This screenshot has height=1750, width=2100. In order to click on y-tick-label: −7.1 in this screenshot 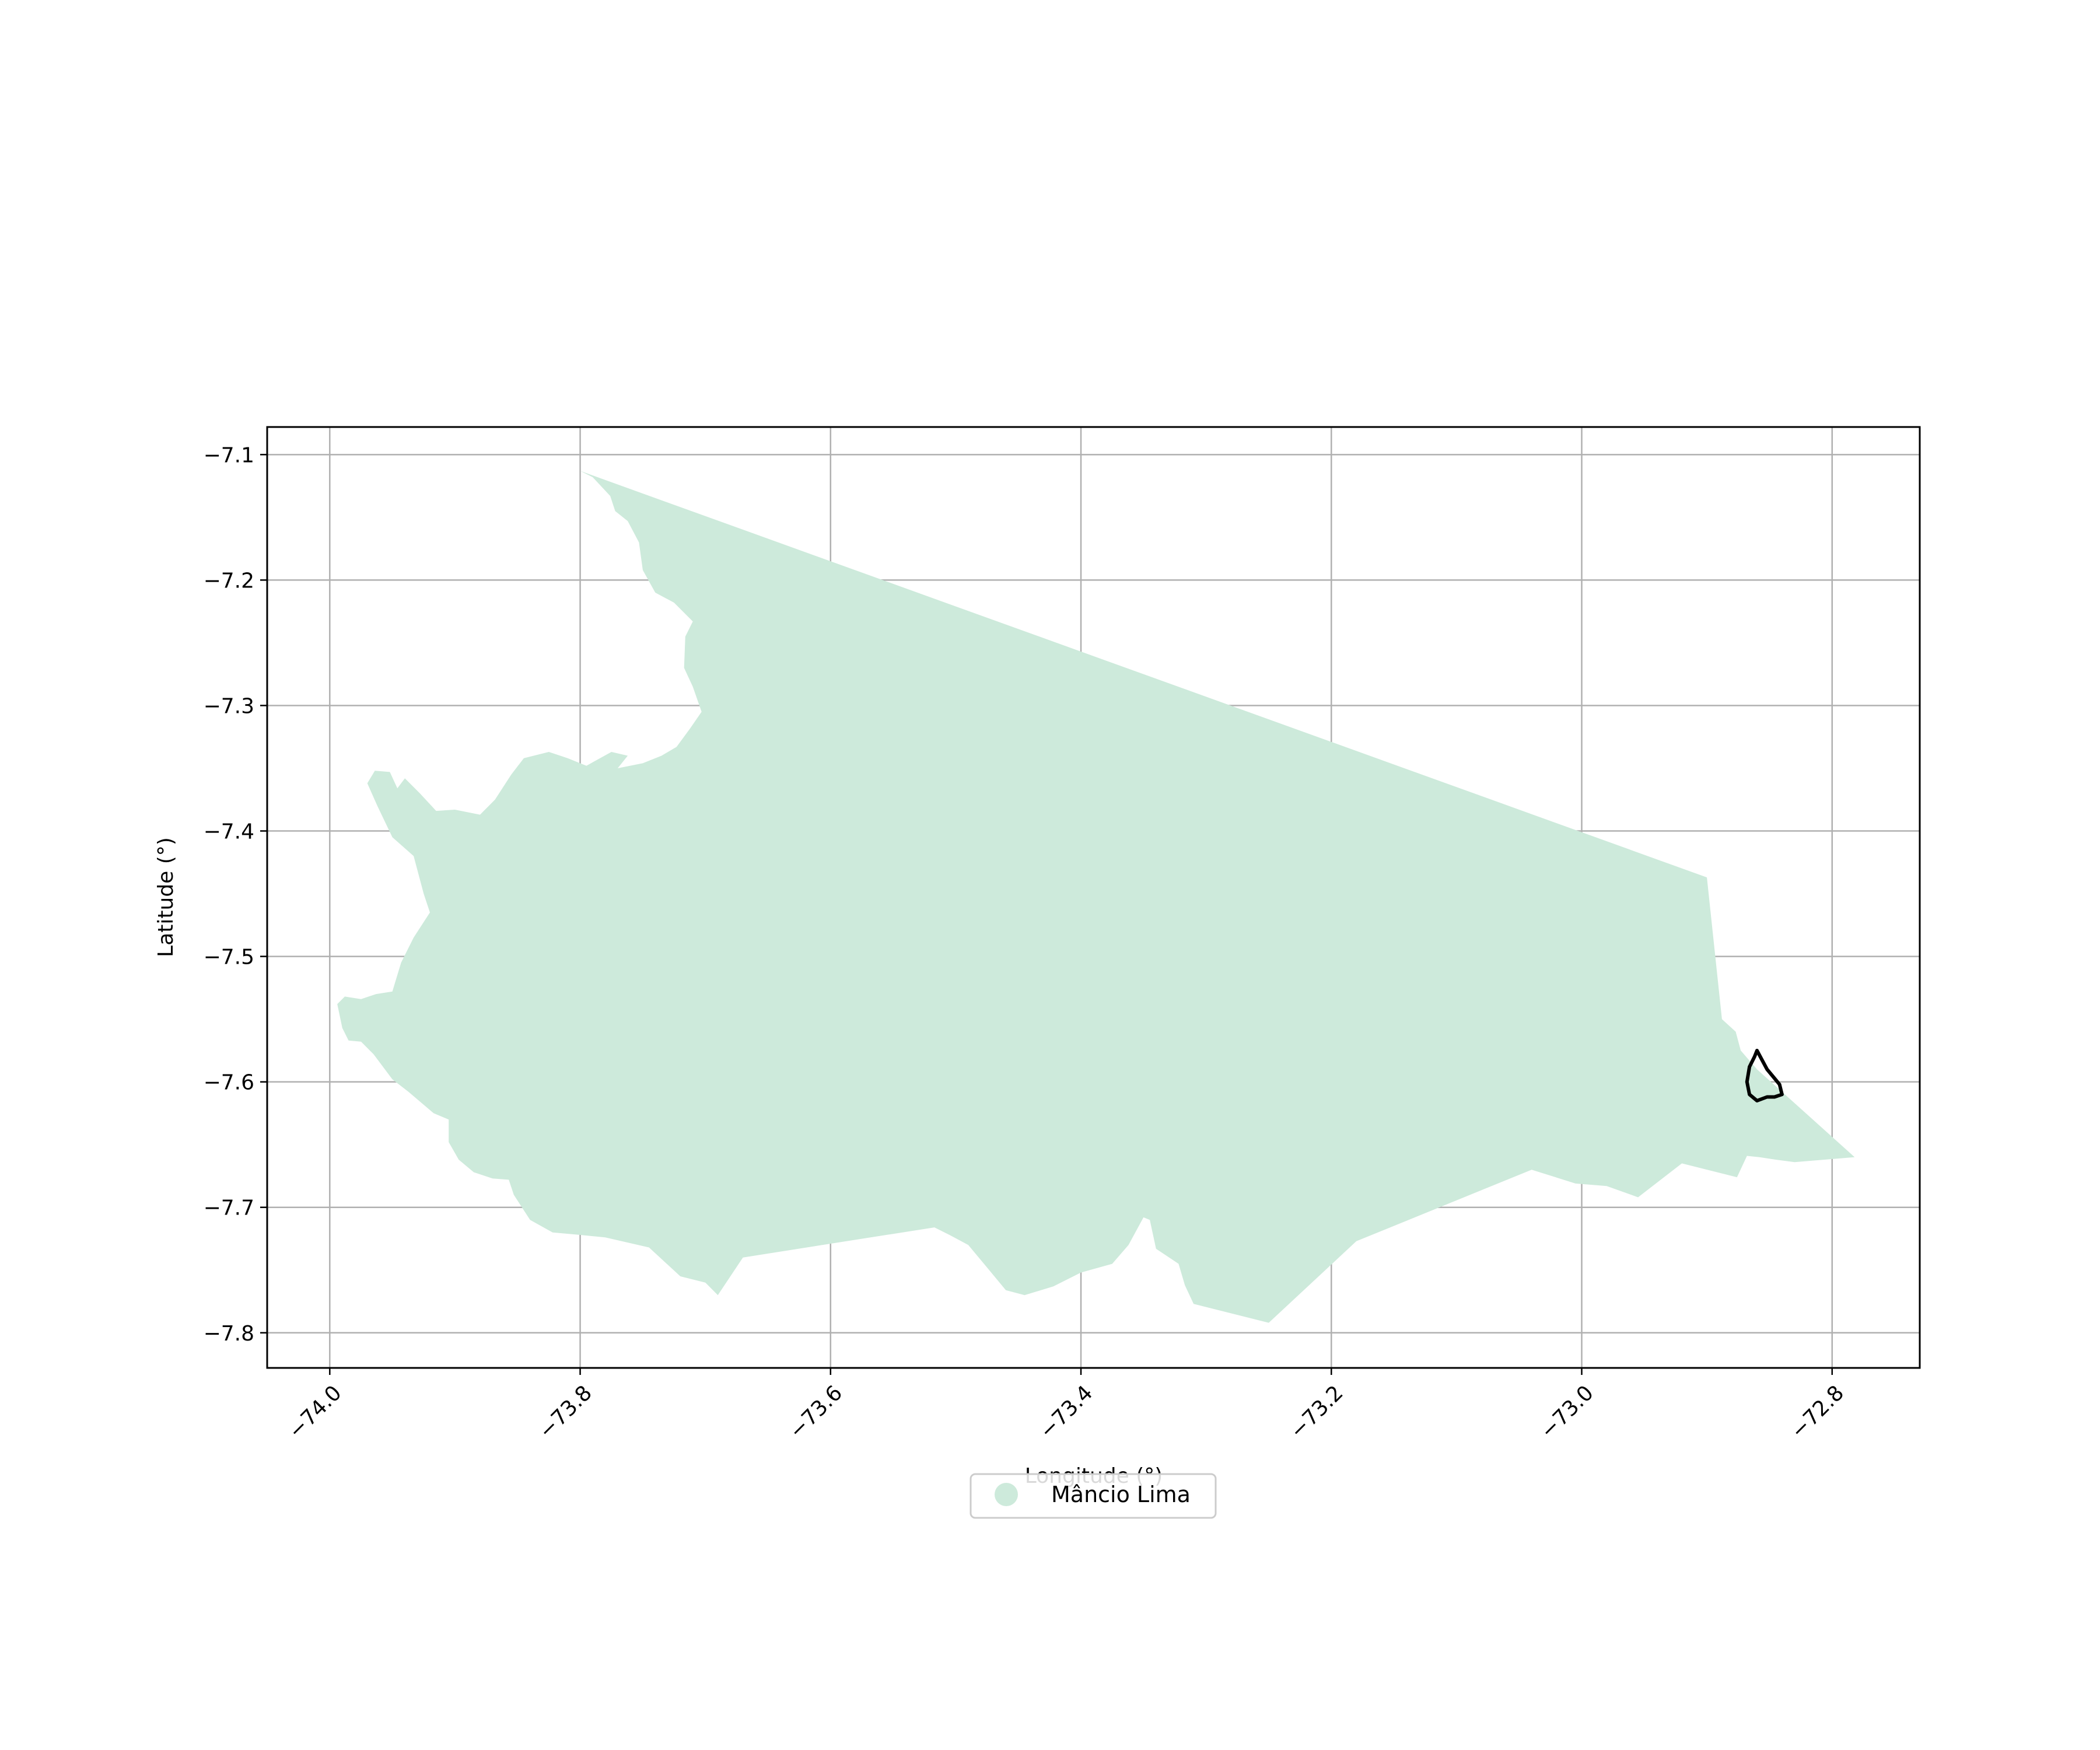, I will do `click(229, 455)`.